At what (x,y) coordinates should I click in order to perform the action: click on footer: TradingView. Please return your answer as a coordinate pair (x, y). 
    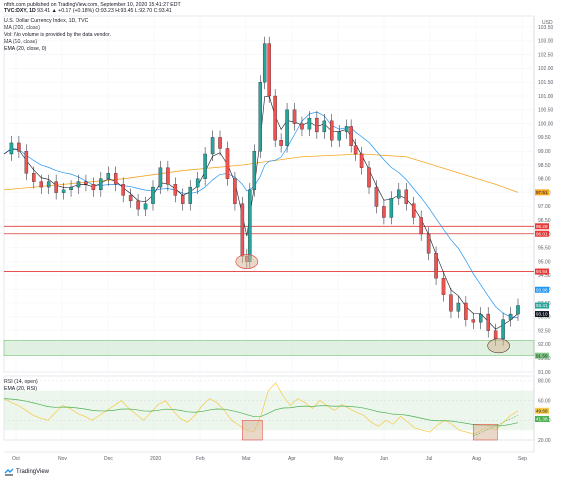
    Looking at the image, I should click on (26, 472).